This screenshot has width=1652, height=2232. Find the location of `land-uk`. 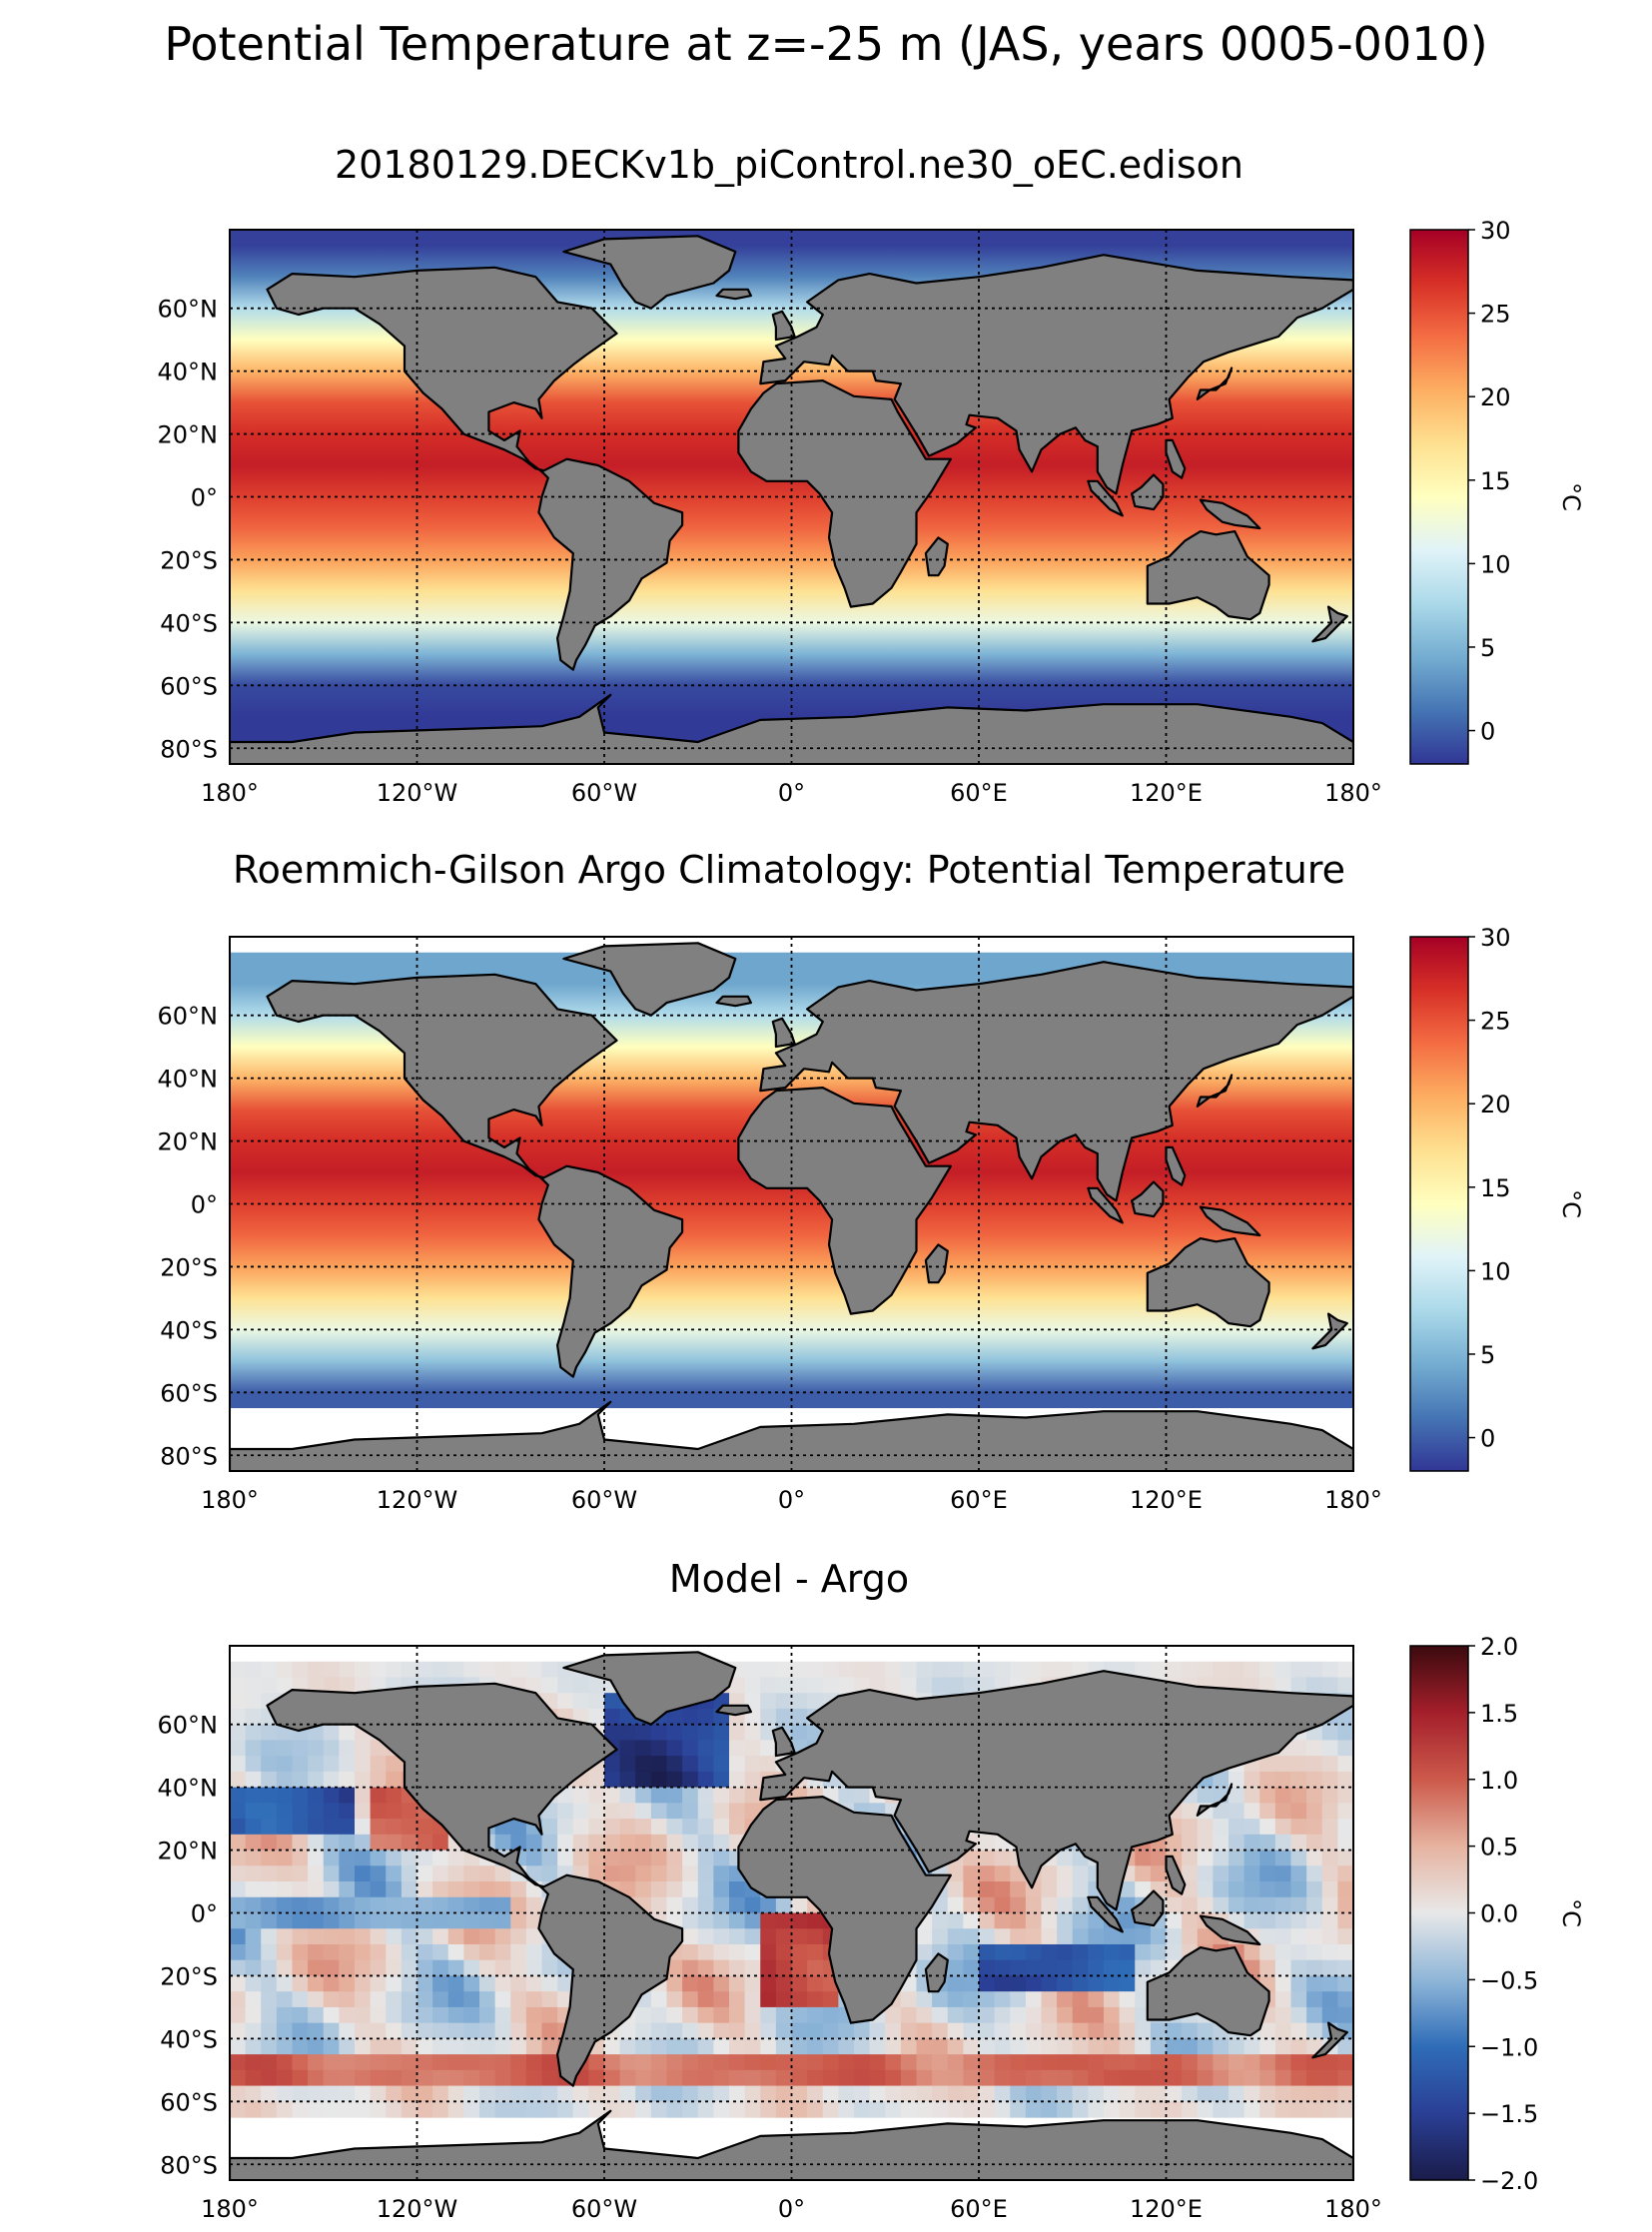

land-uk is located at coordinates (783, 1033).